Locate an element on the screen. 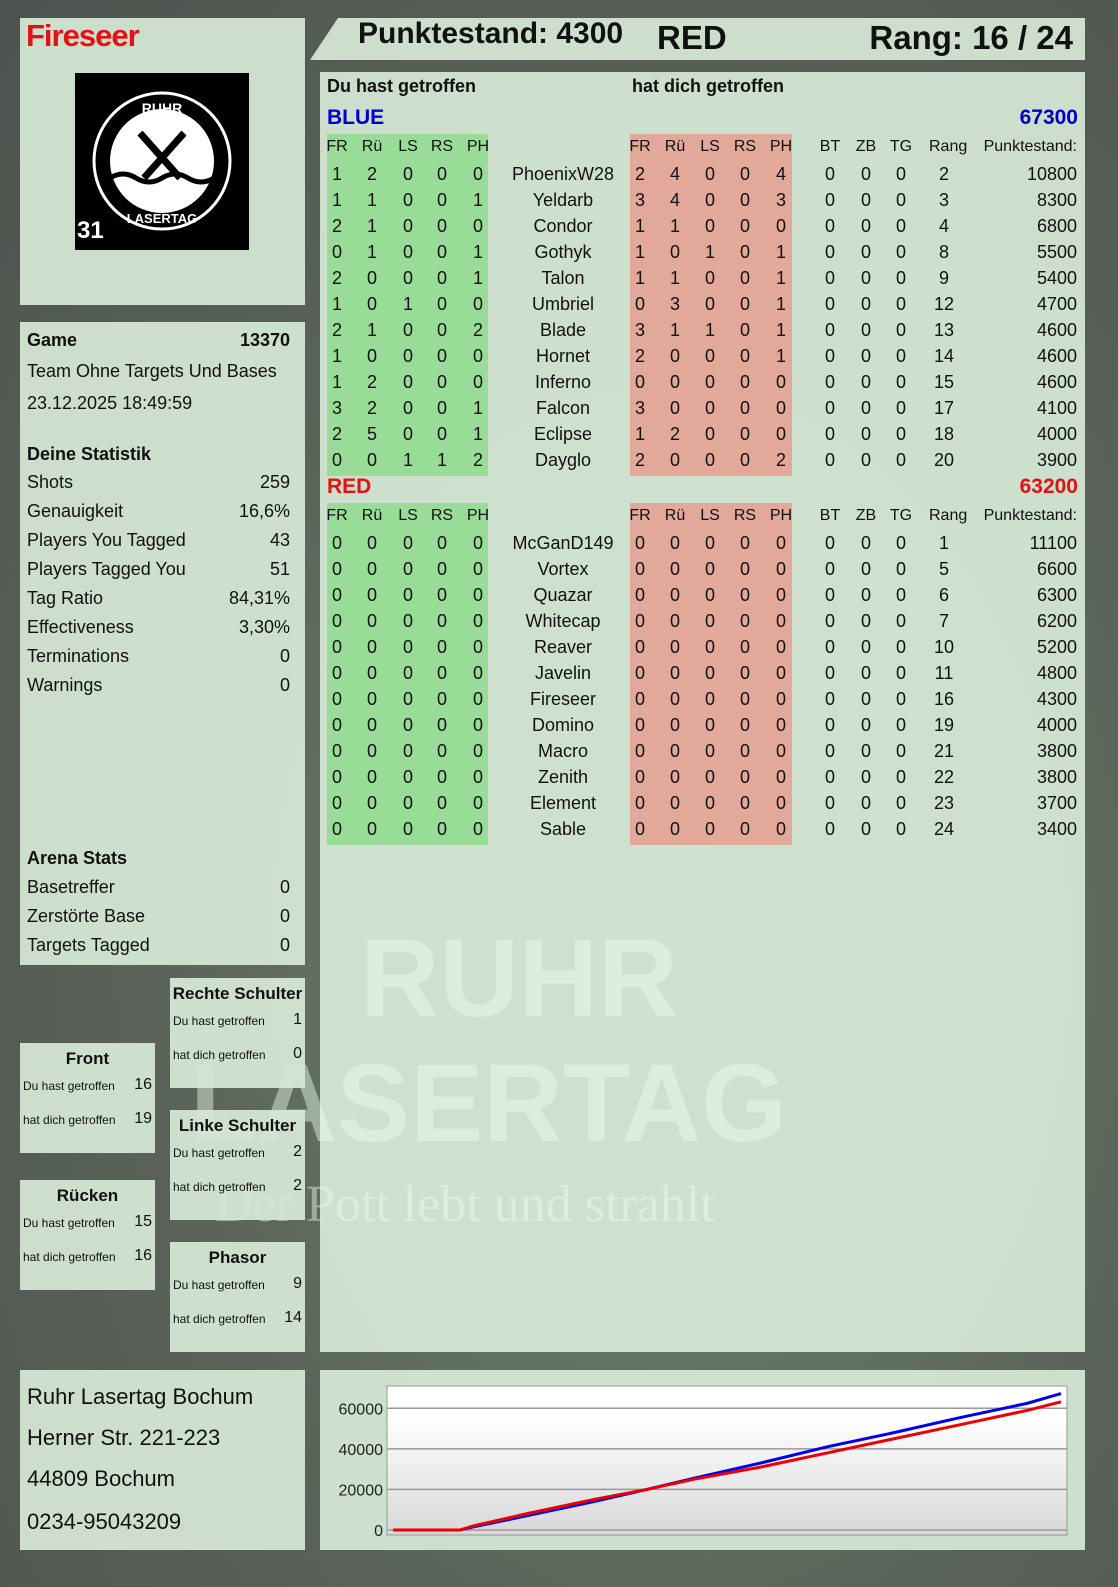 The width and height of the screenshot is (1118, 1587). hit-you-heading: hat dich getroffen is located at coordinates (708, 86).